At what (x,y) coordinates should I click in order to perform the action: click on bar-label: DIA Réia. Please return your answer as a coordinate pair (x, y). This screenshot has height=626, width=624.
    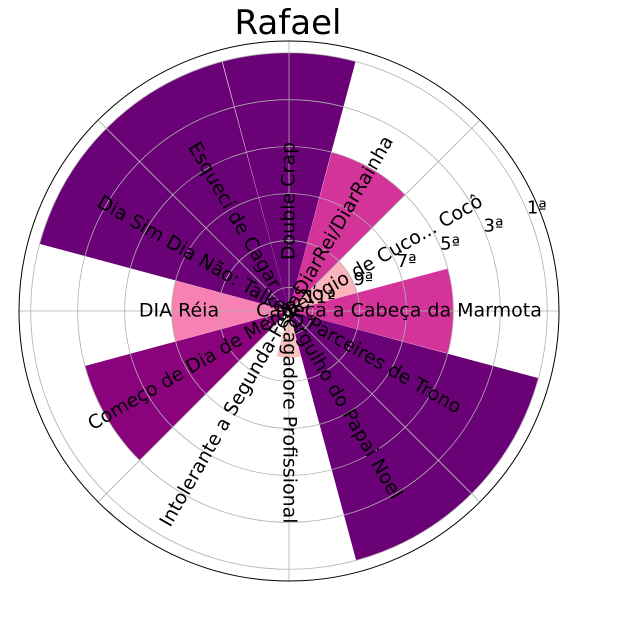
    Looking at the image, I should click on (179, 311).